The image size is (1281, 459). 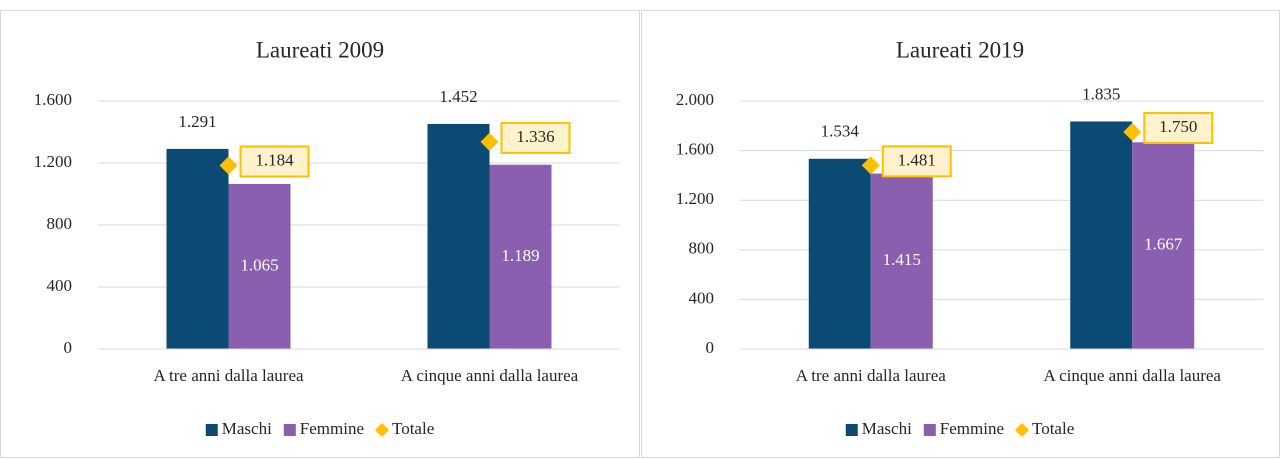 I want to click on value-label: 1.065, so click(x=259, y=264).